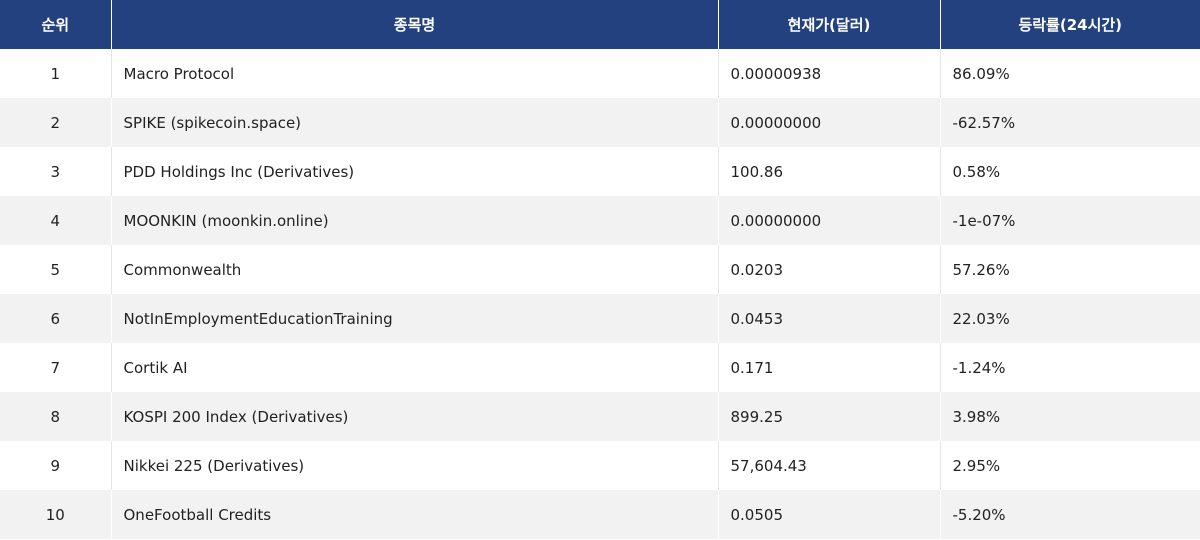  What do you see at coordinates (829, 367) in the screenshot?
I see `price-cell: 0.171` at bounding box center [829, 367].